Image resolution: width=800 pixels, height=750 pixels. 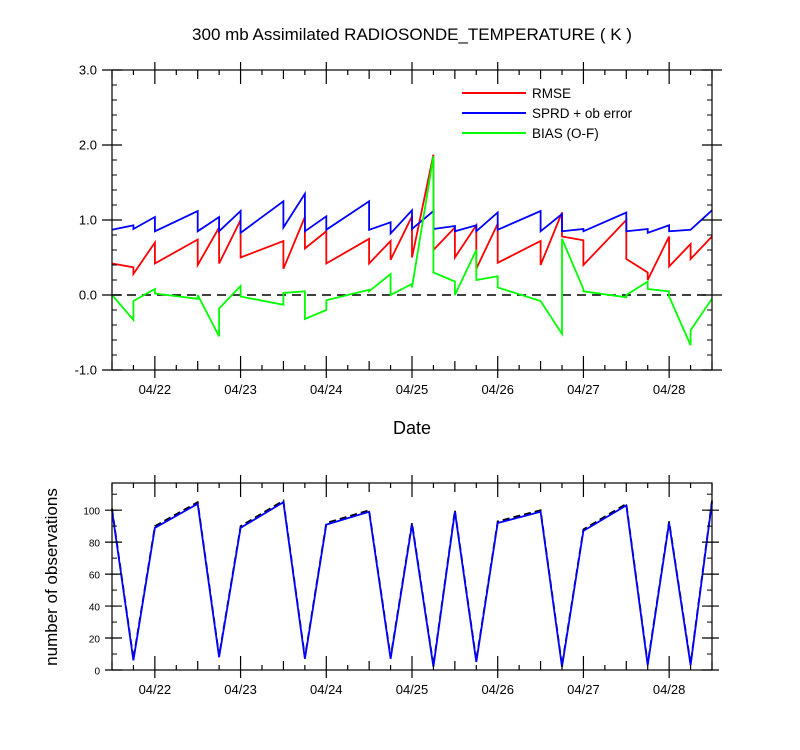 I want to click on y-tick-label: 60, so click(x=95, y=576).